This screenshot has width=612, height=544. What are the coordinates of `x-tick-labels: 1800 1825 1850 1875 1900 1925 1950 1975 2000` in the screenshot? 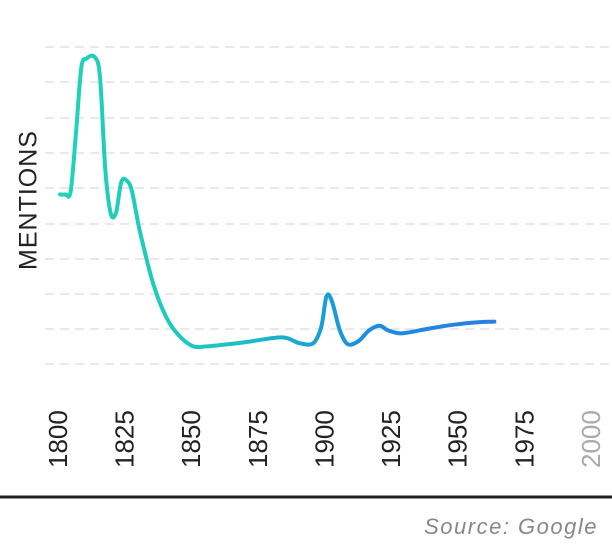 It's located at (324, 439).